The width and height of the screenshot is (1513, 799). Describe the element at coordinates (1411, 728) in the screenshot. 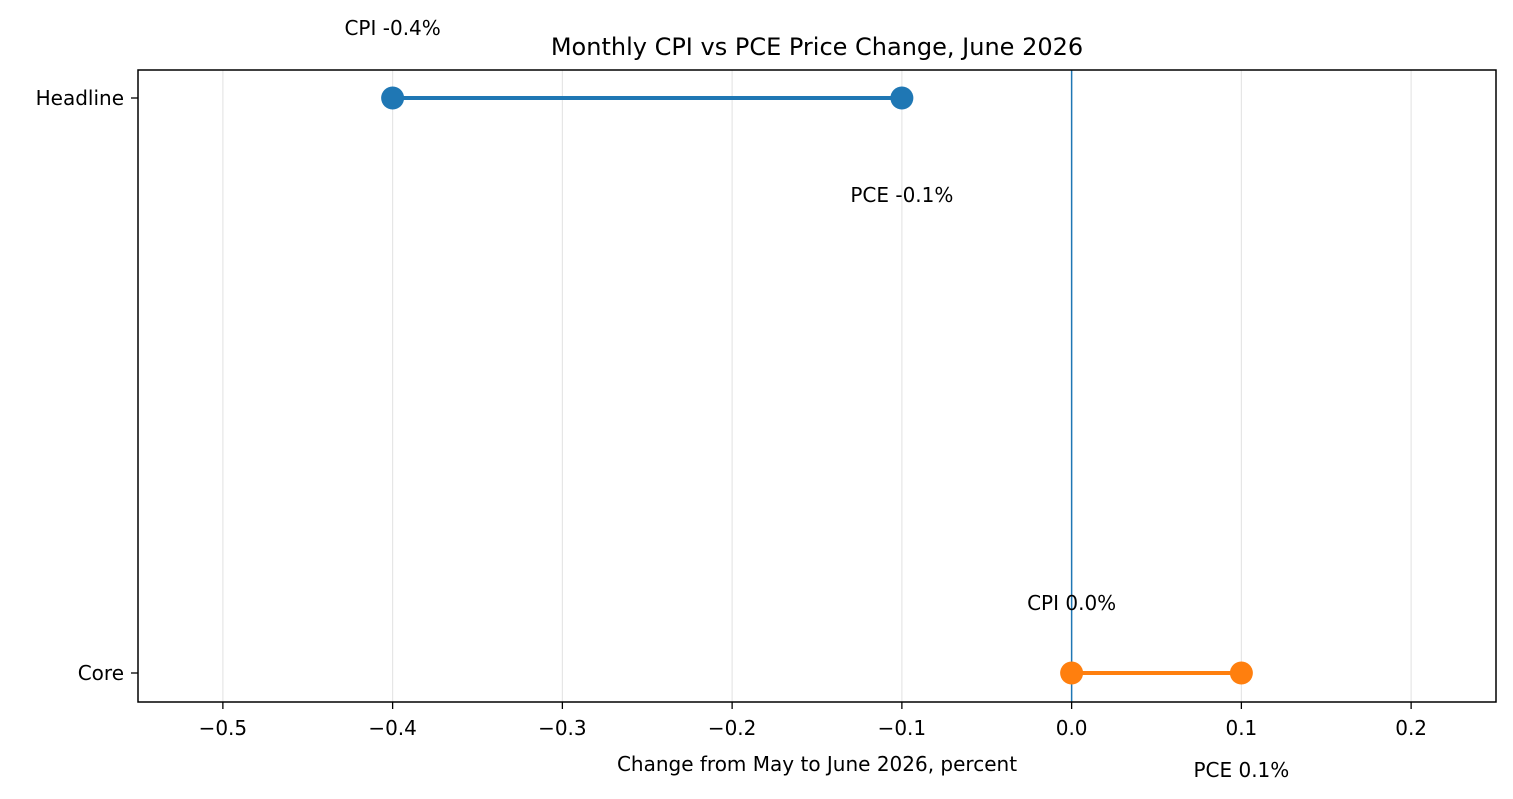

I see `x-tick-label: 0.2` at that location.